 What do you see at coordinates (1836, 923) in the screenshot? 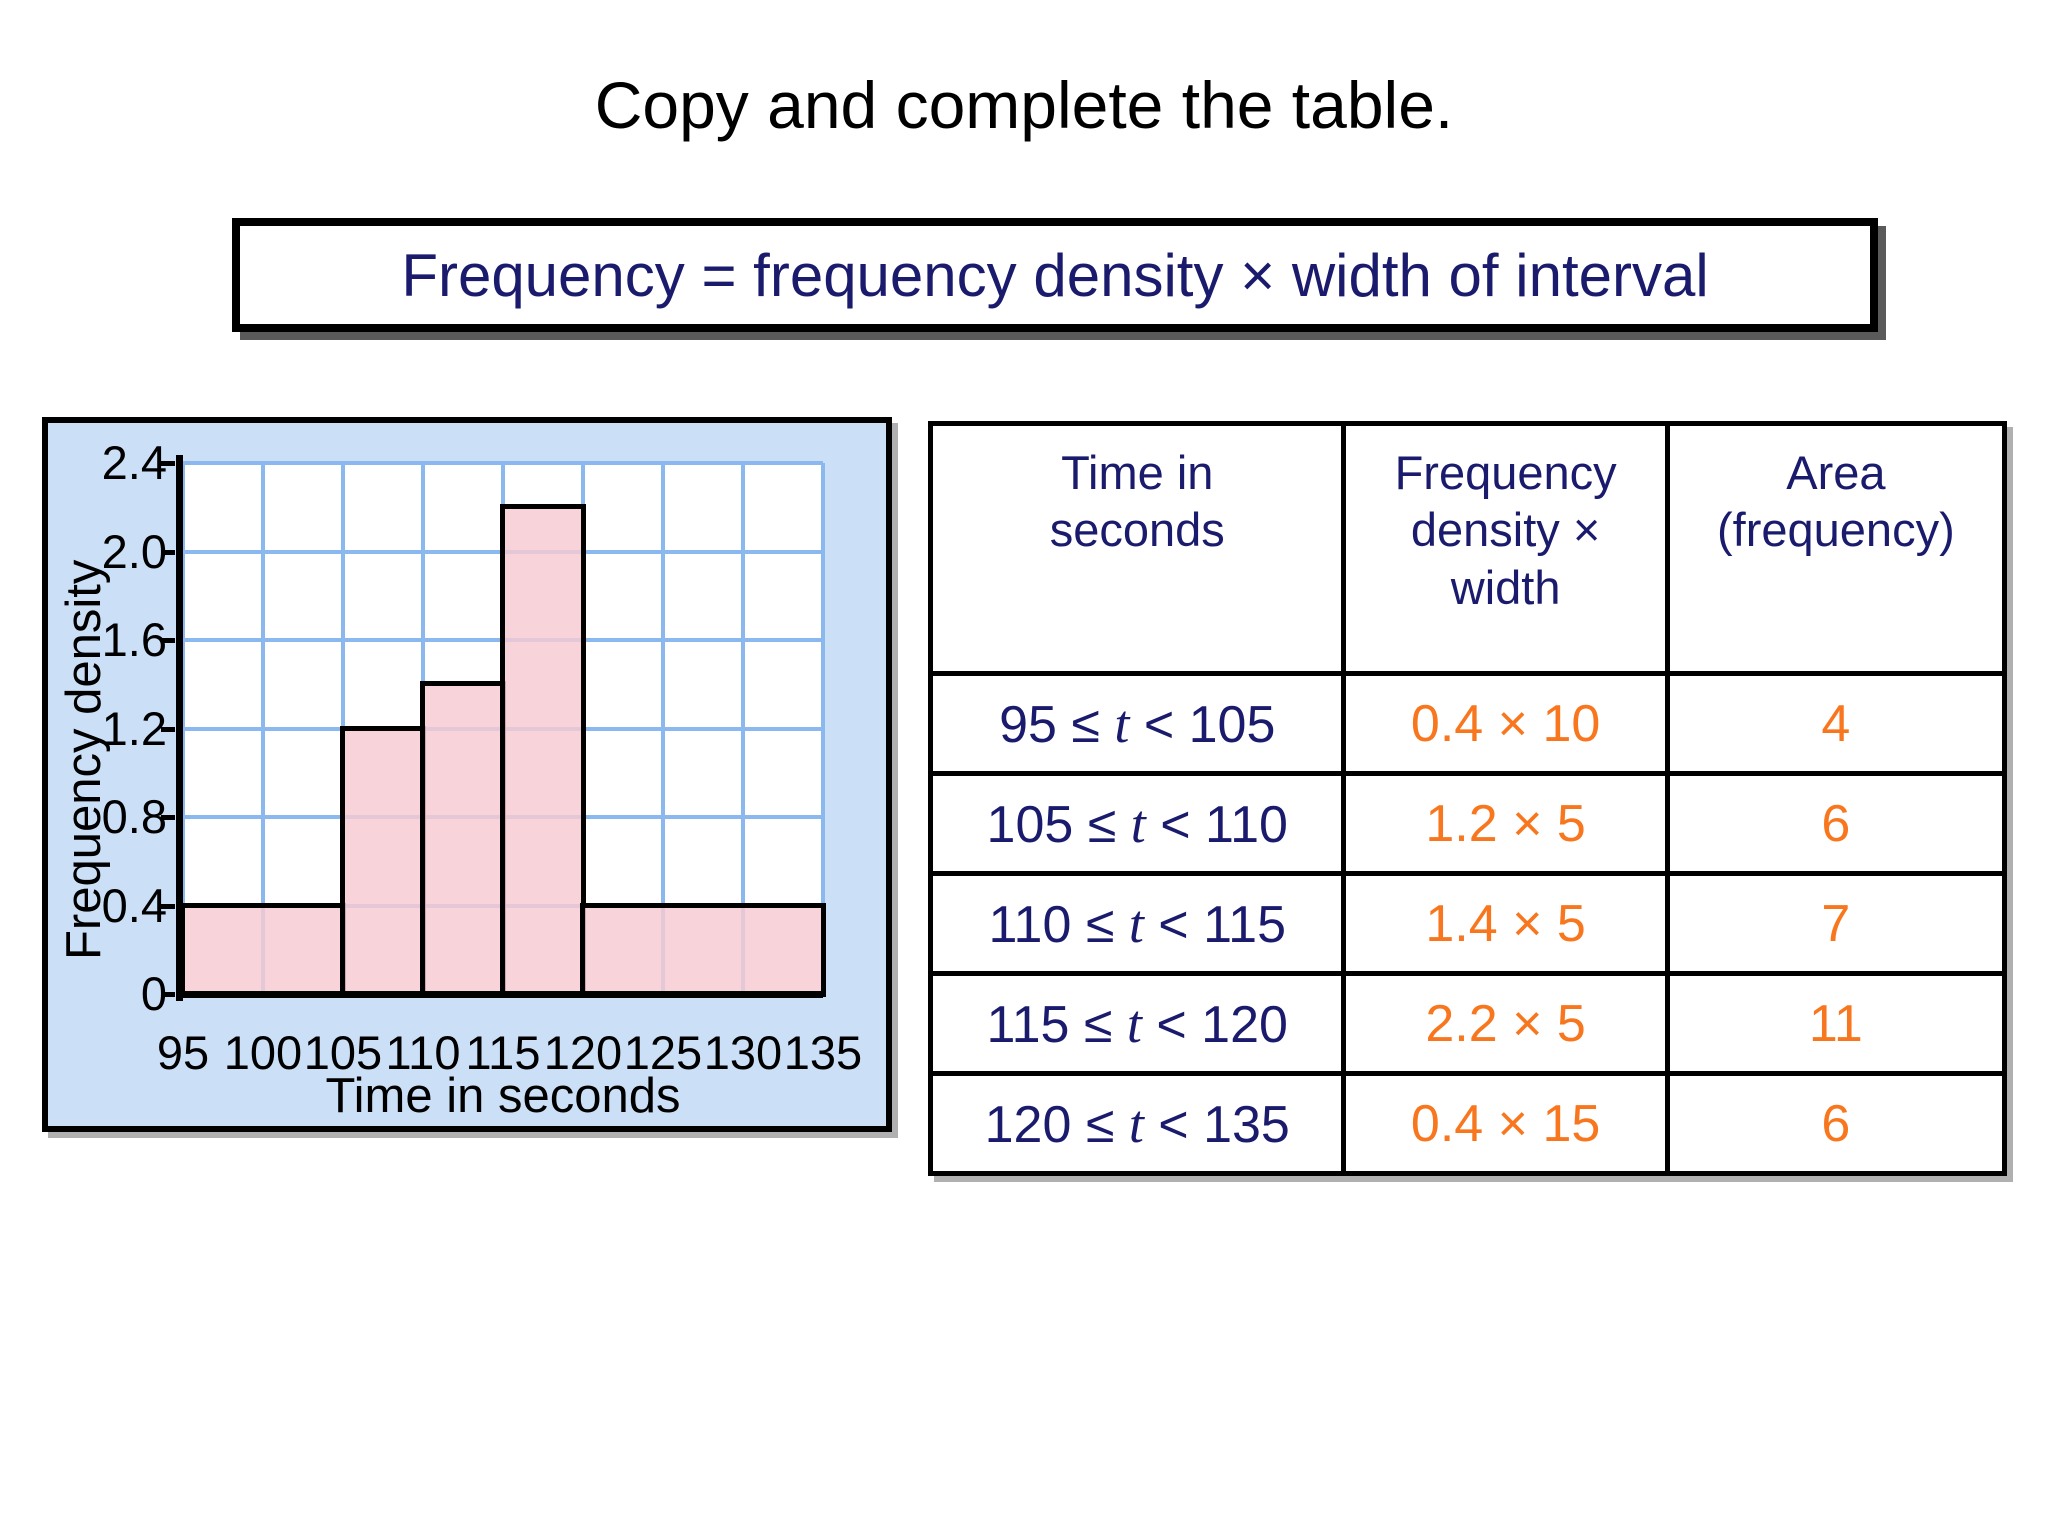
I see `area-frequency-cell: 7` at bounding box center [1836, 923].